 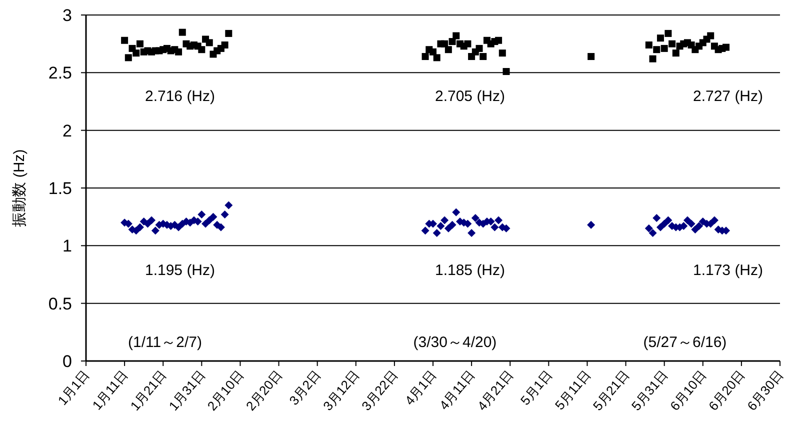 I want to click on annotation: 2.716 (Hz), so click(x=180, y=96).